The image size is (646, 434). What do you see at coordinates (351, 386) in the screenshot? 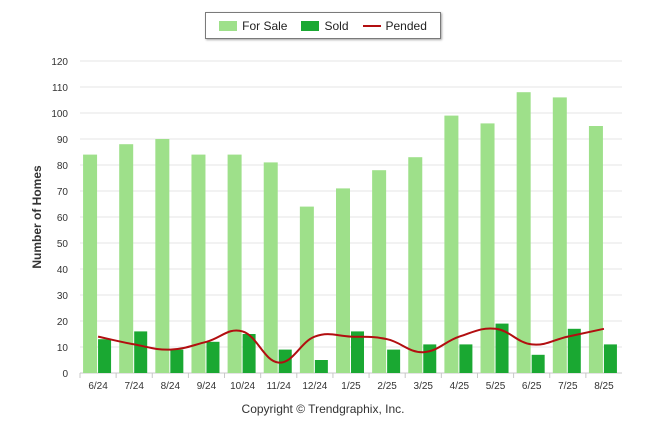
I see `x-tick-label: 1/25` at bounding box center [351, 386].